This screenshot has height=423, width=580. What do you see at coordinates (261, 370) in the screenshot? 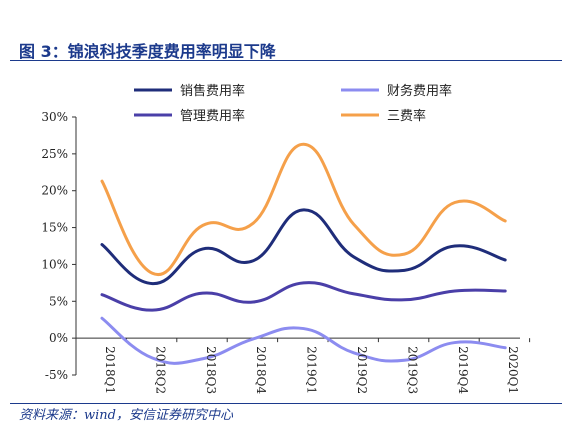
I see `x-tick-label: 2018Q4` at bounding box center [261, 370].